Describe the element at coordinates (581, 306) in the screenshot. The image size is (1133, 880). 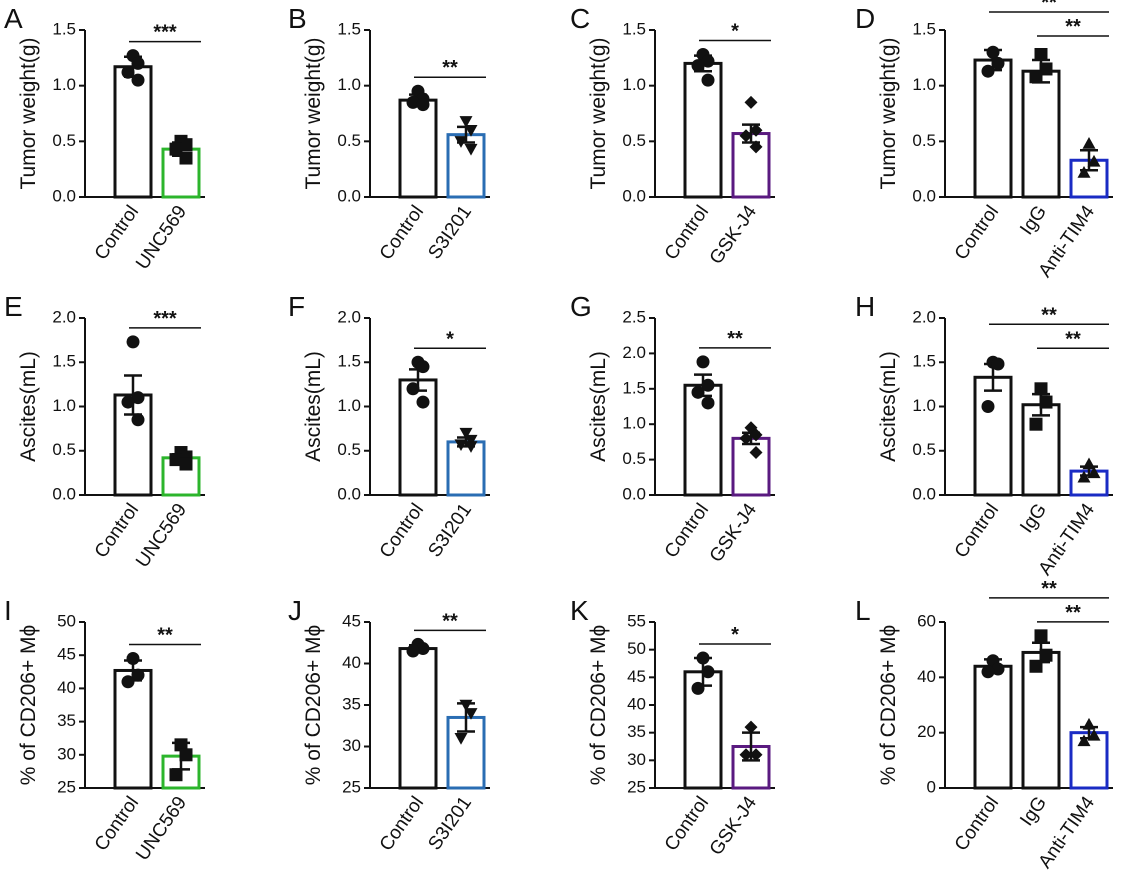
I see `panel-letter: G` at that location.